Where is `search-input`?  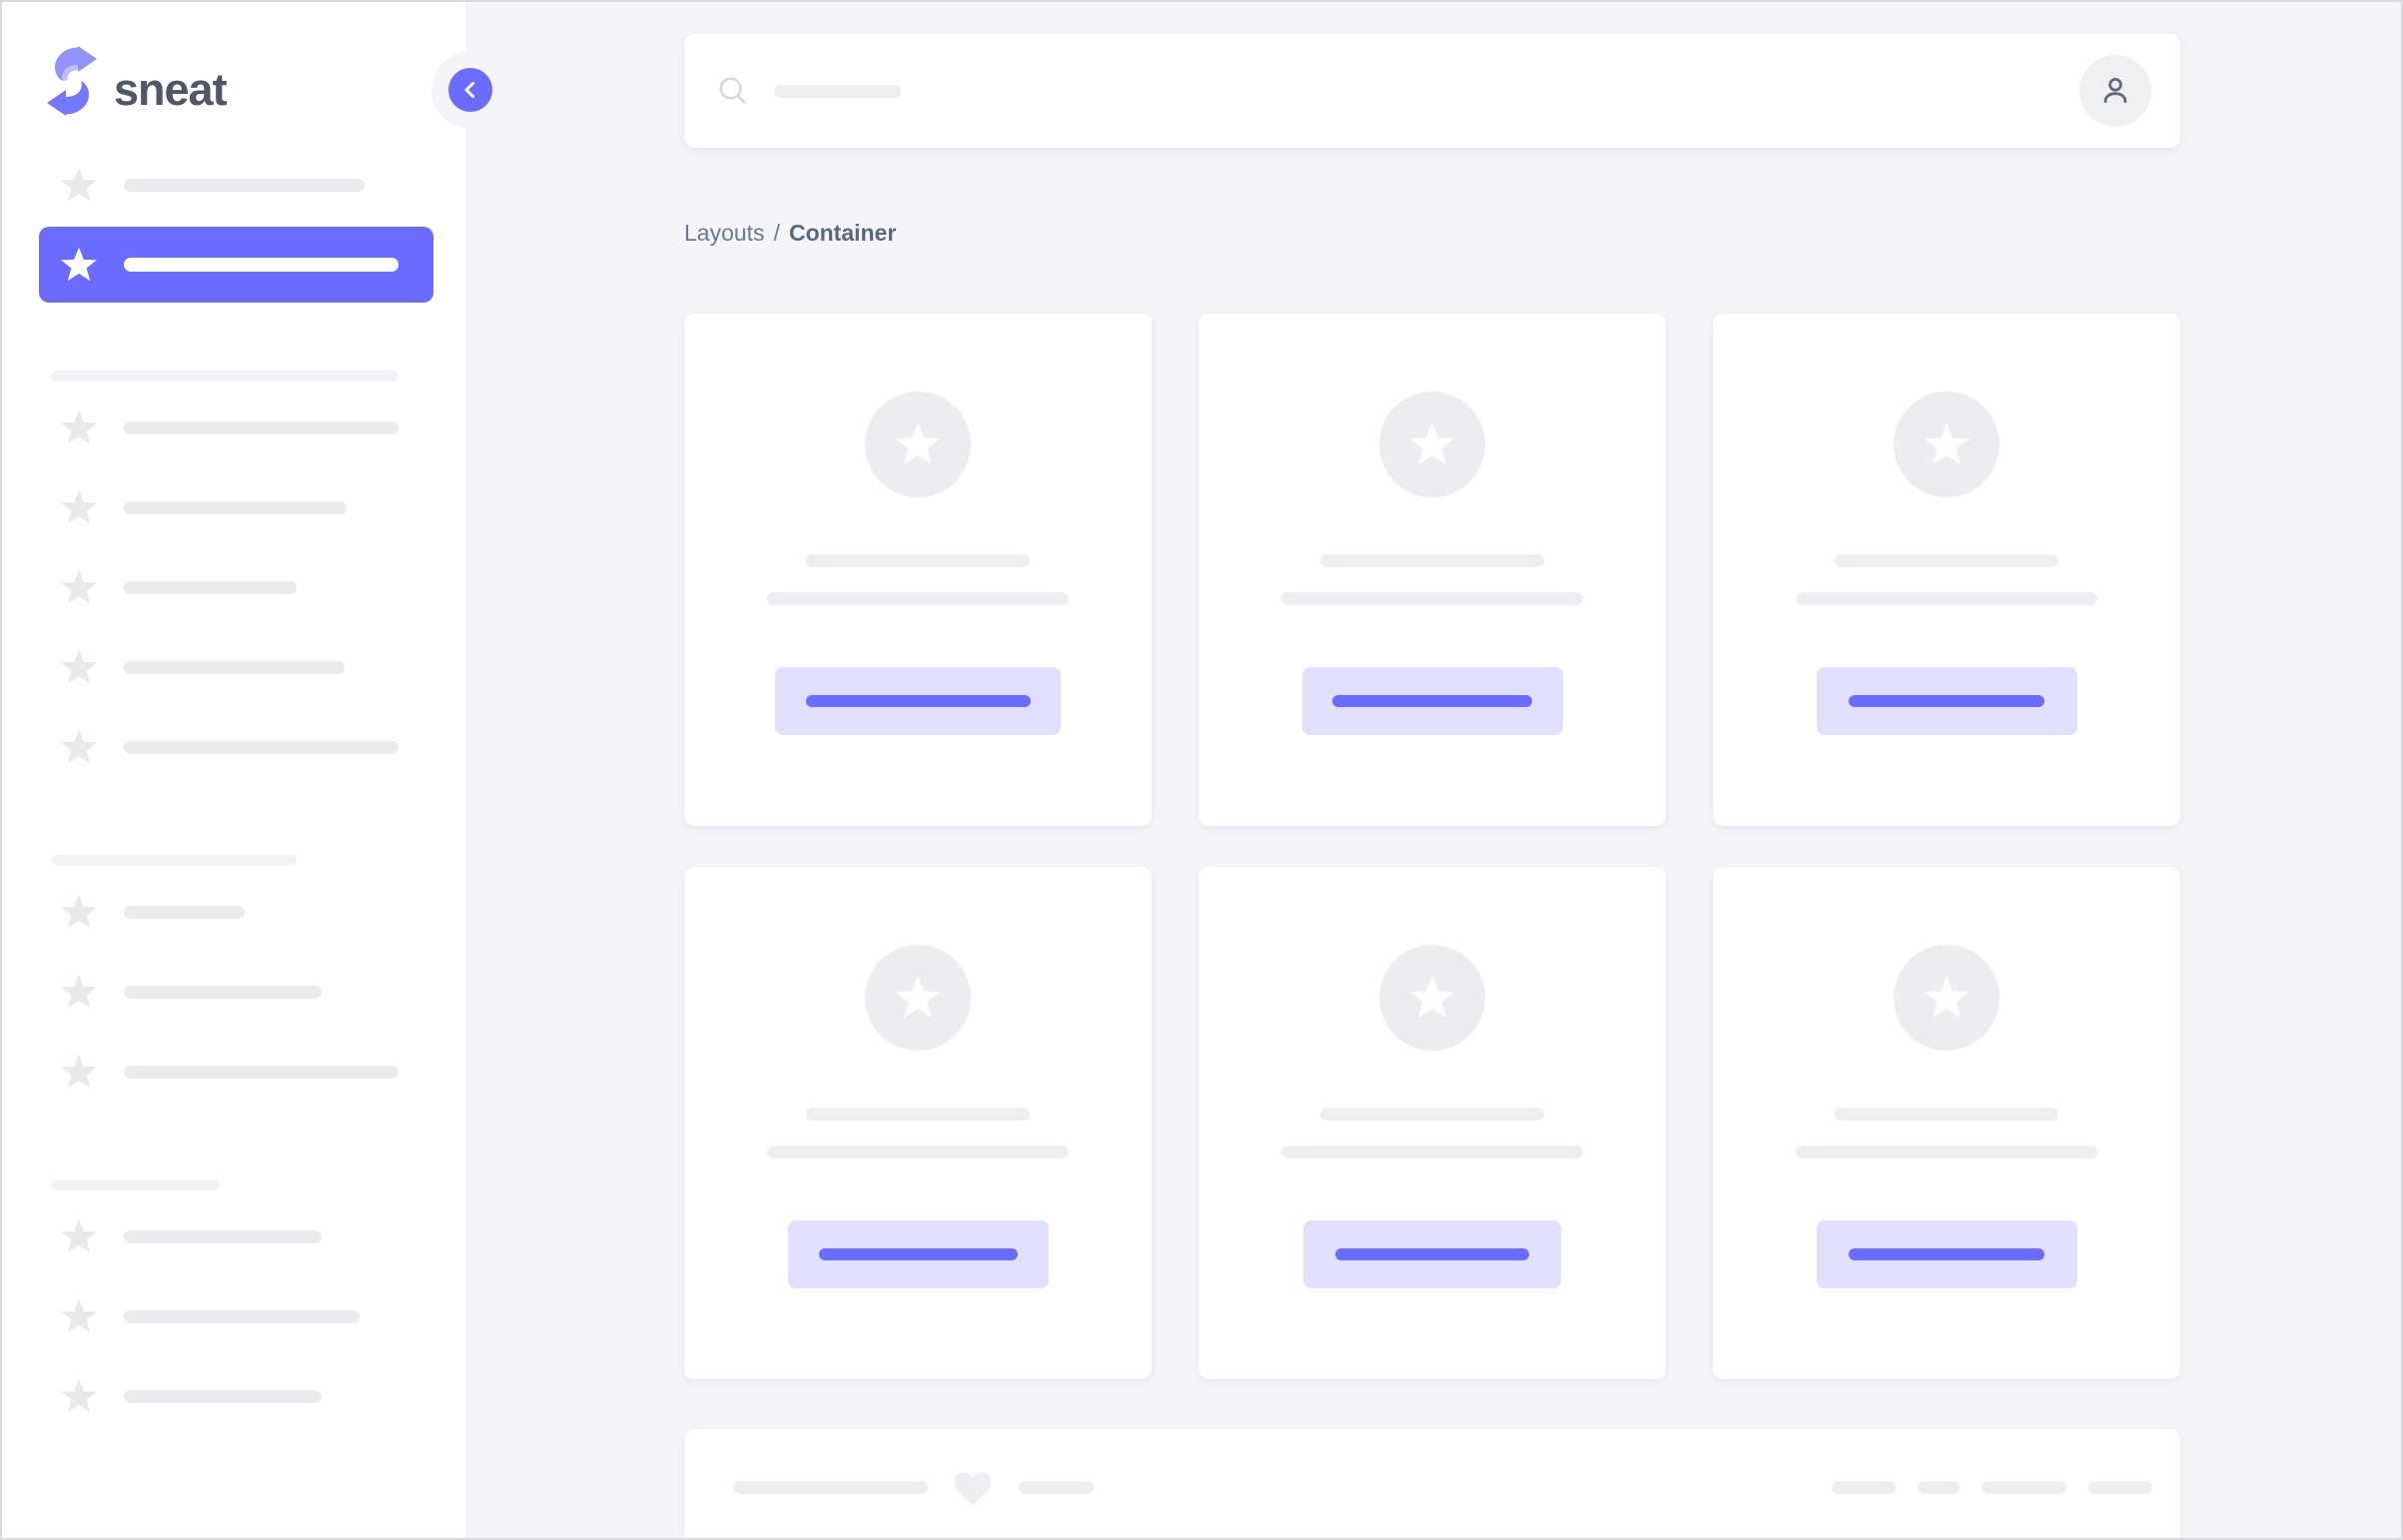 search-input is located at coordinates (1398, 91).